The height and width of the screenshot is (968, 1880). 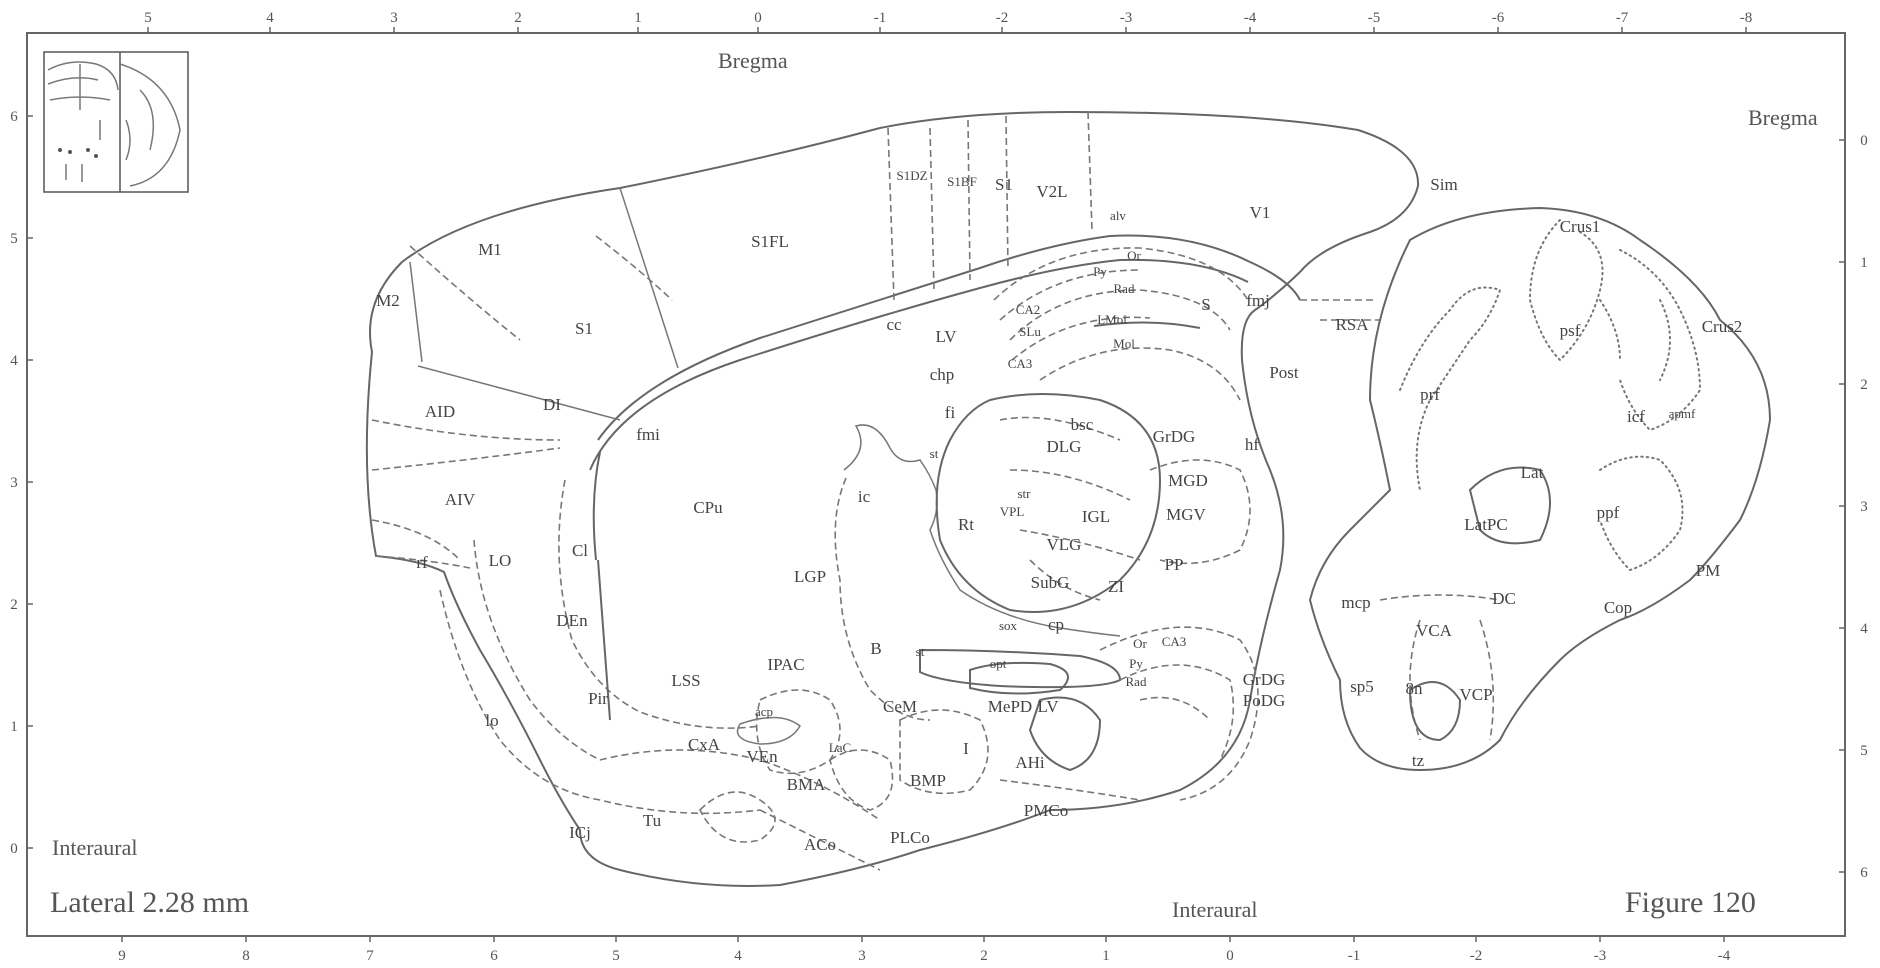 What do you see at coordinates (580, 550) in the screenshot?
I see `region-label-cl: Cl` at bounding box center [580, 550].